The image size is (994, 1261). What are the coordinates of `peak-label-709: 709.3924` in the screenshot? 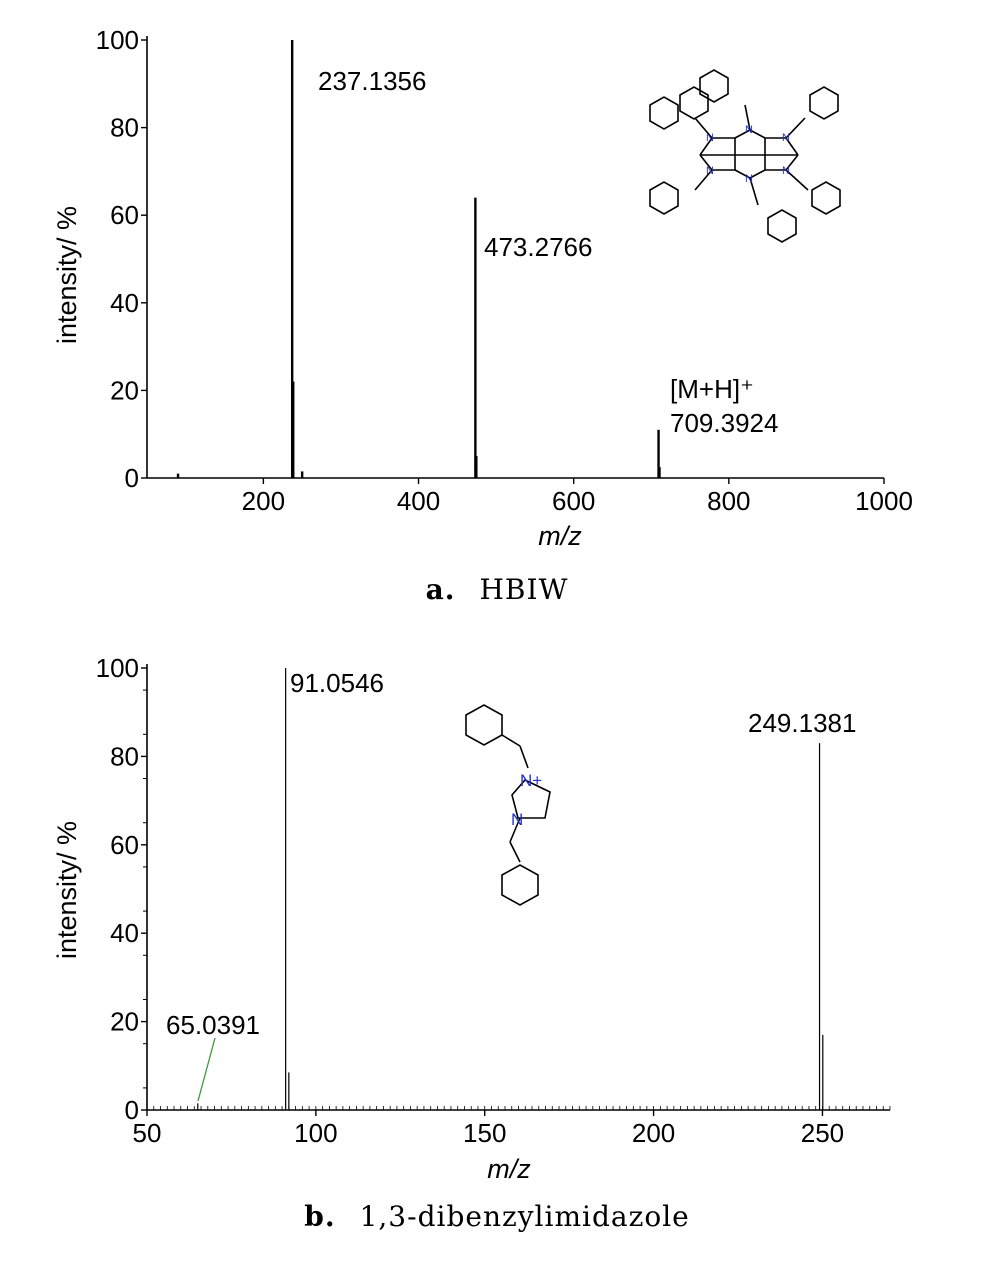 It's located at (724, 423).